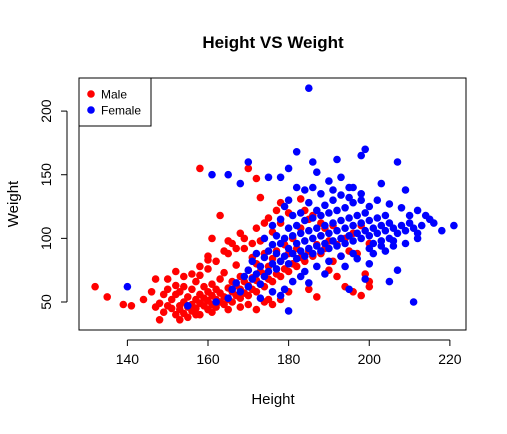 The height and width of the screenshot is (434, 507). Describe the element at coordinates (370, 359) in the screenshot. I see `x-tick-label: 200` at that location.